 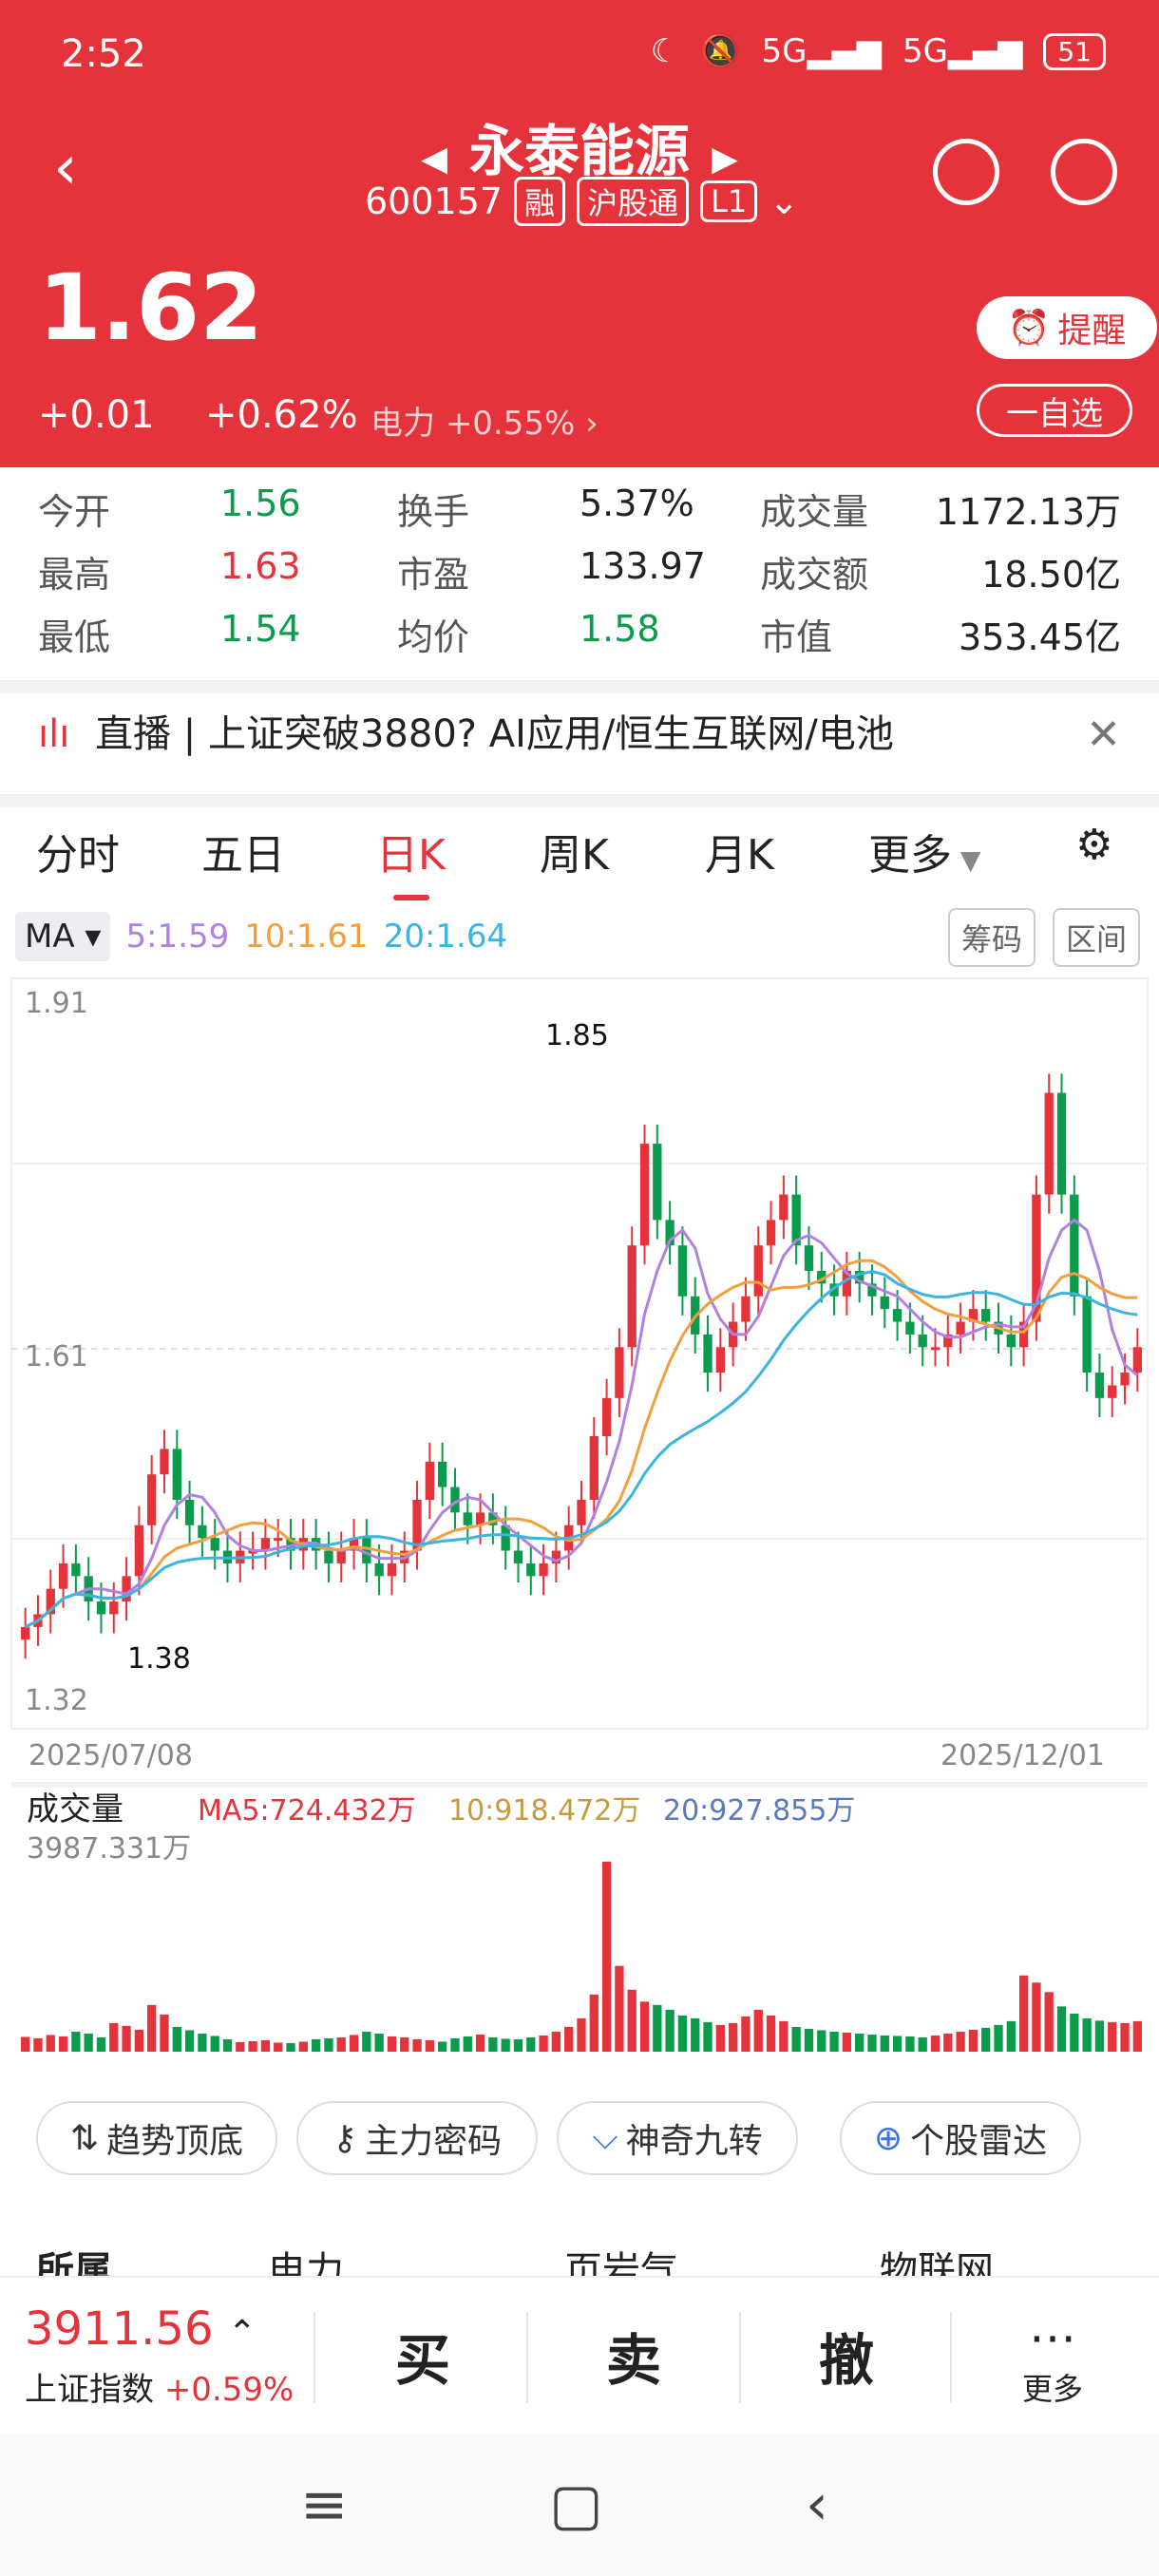 I want to click on tab-monthly-k: 月K, so click(x=739, y=855).